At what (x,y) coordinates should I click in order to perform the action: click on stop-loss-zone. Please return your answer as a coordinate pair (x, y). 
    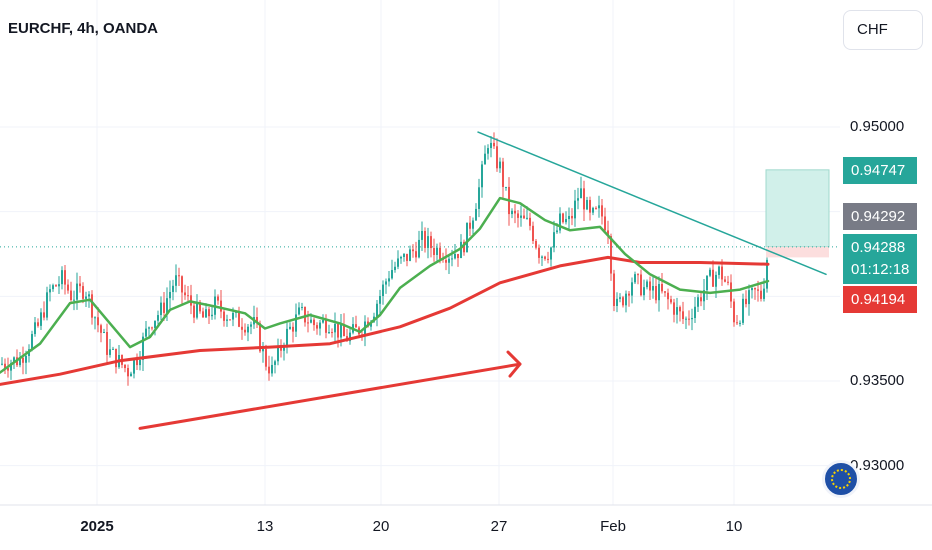
    Looking at the image, I should click on (797, 252).